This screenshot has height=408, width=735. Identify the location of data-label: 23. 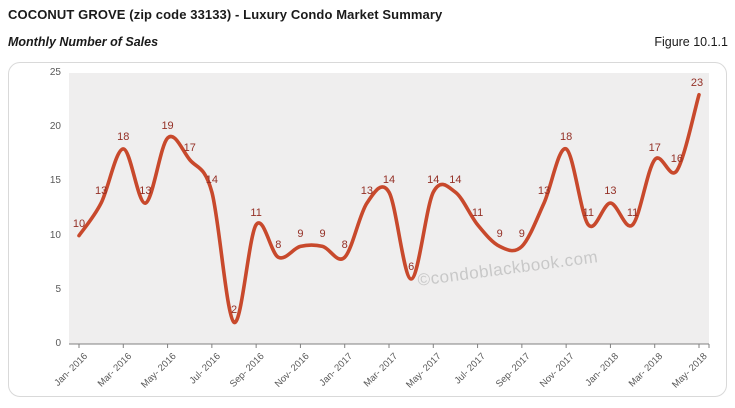
(697, 82).